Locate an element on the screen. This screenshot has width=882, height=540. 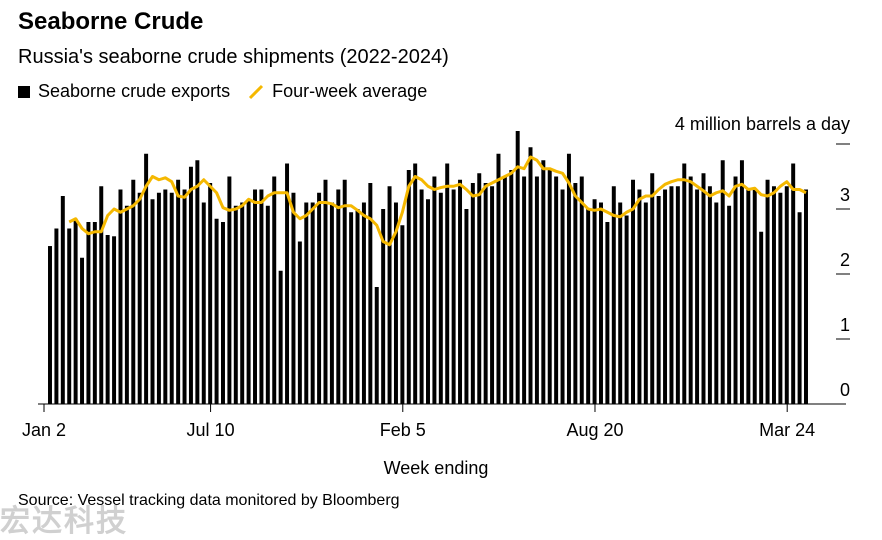
chart-title: Seaborne Crude is located at coordinates (111, 21).